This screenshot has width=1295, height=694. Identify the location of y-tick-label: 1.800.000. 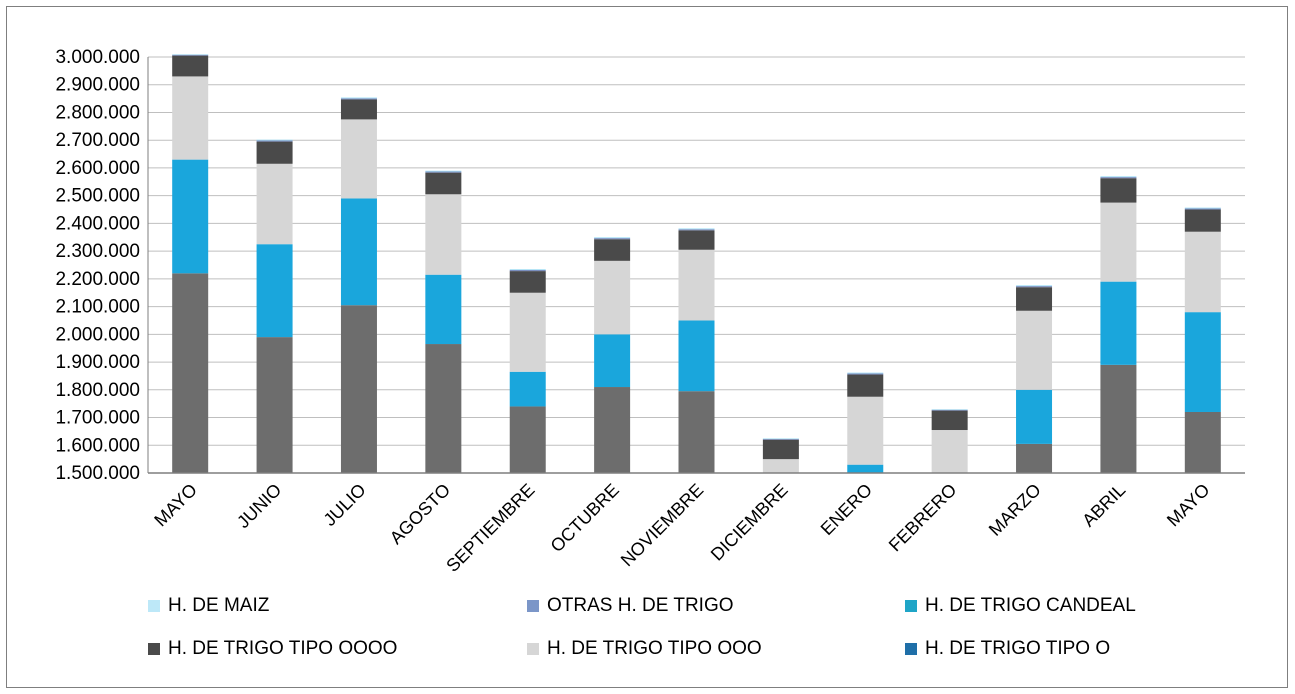
(97, 390).